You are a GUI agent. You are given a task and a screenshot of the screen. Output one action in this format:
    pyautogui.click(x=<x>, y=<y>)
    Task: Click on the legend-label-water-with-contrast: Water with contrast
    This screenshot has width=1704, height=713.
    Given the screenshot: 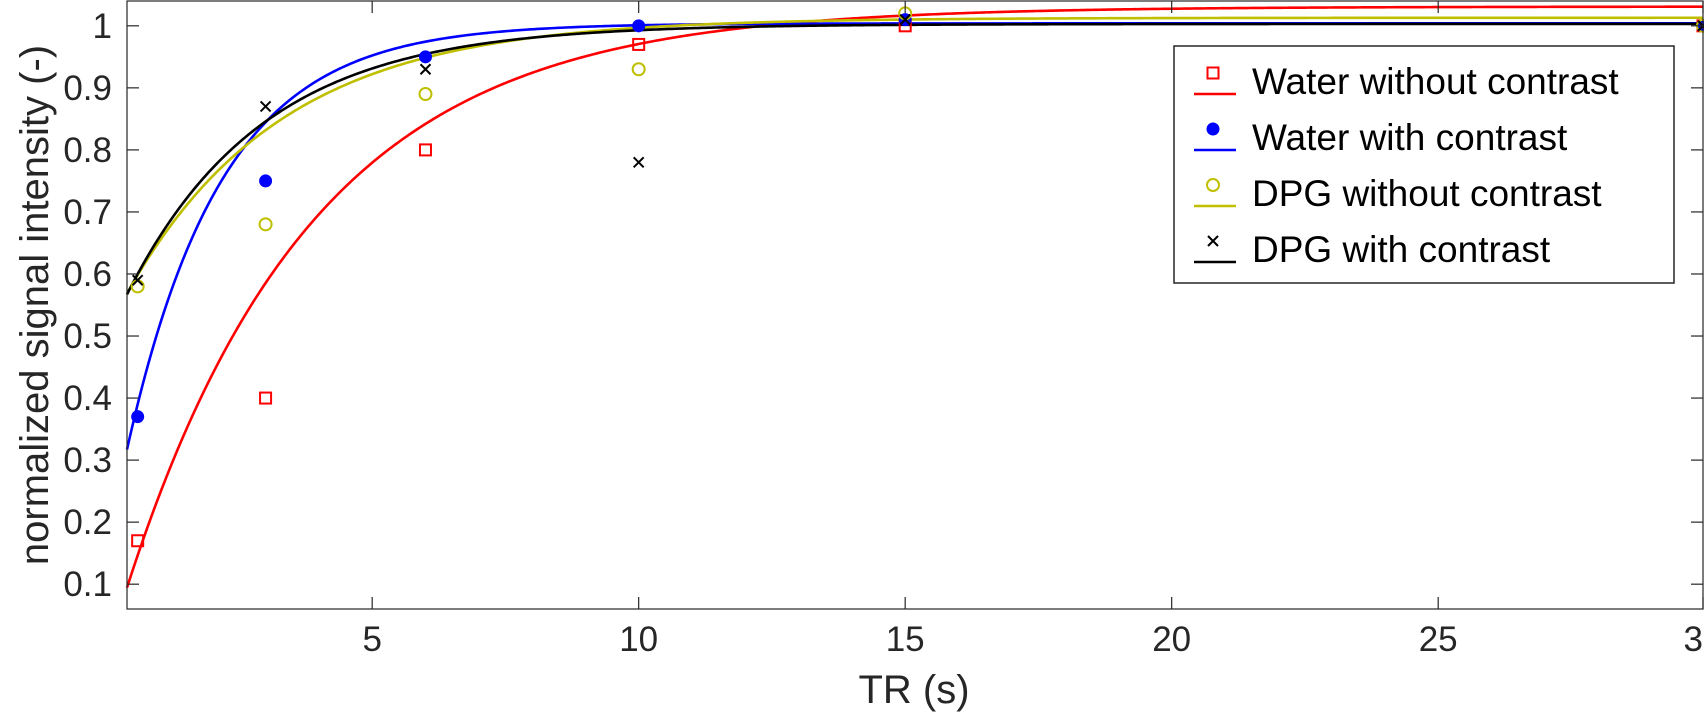 What is the action you would take?
    pyautogui.click(x=1410, y=137)
    